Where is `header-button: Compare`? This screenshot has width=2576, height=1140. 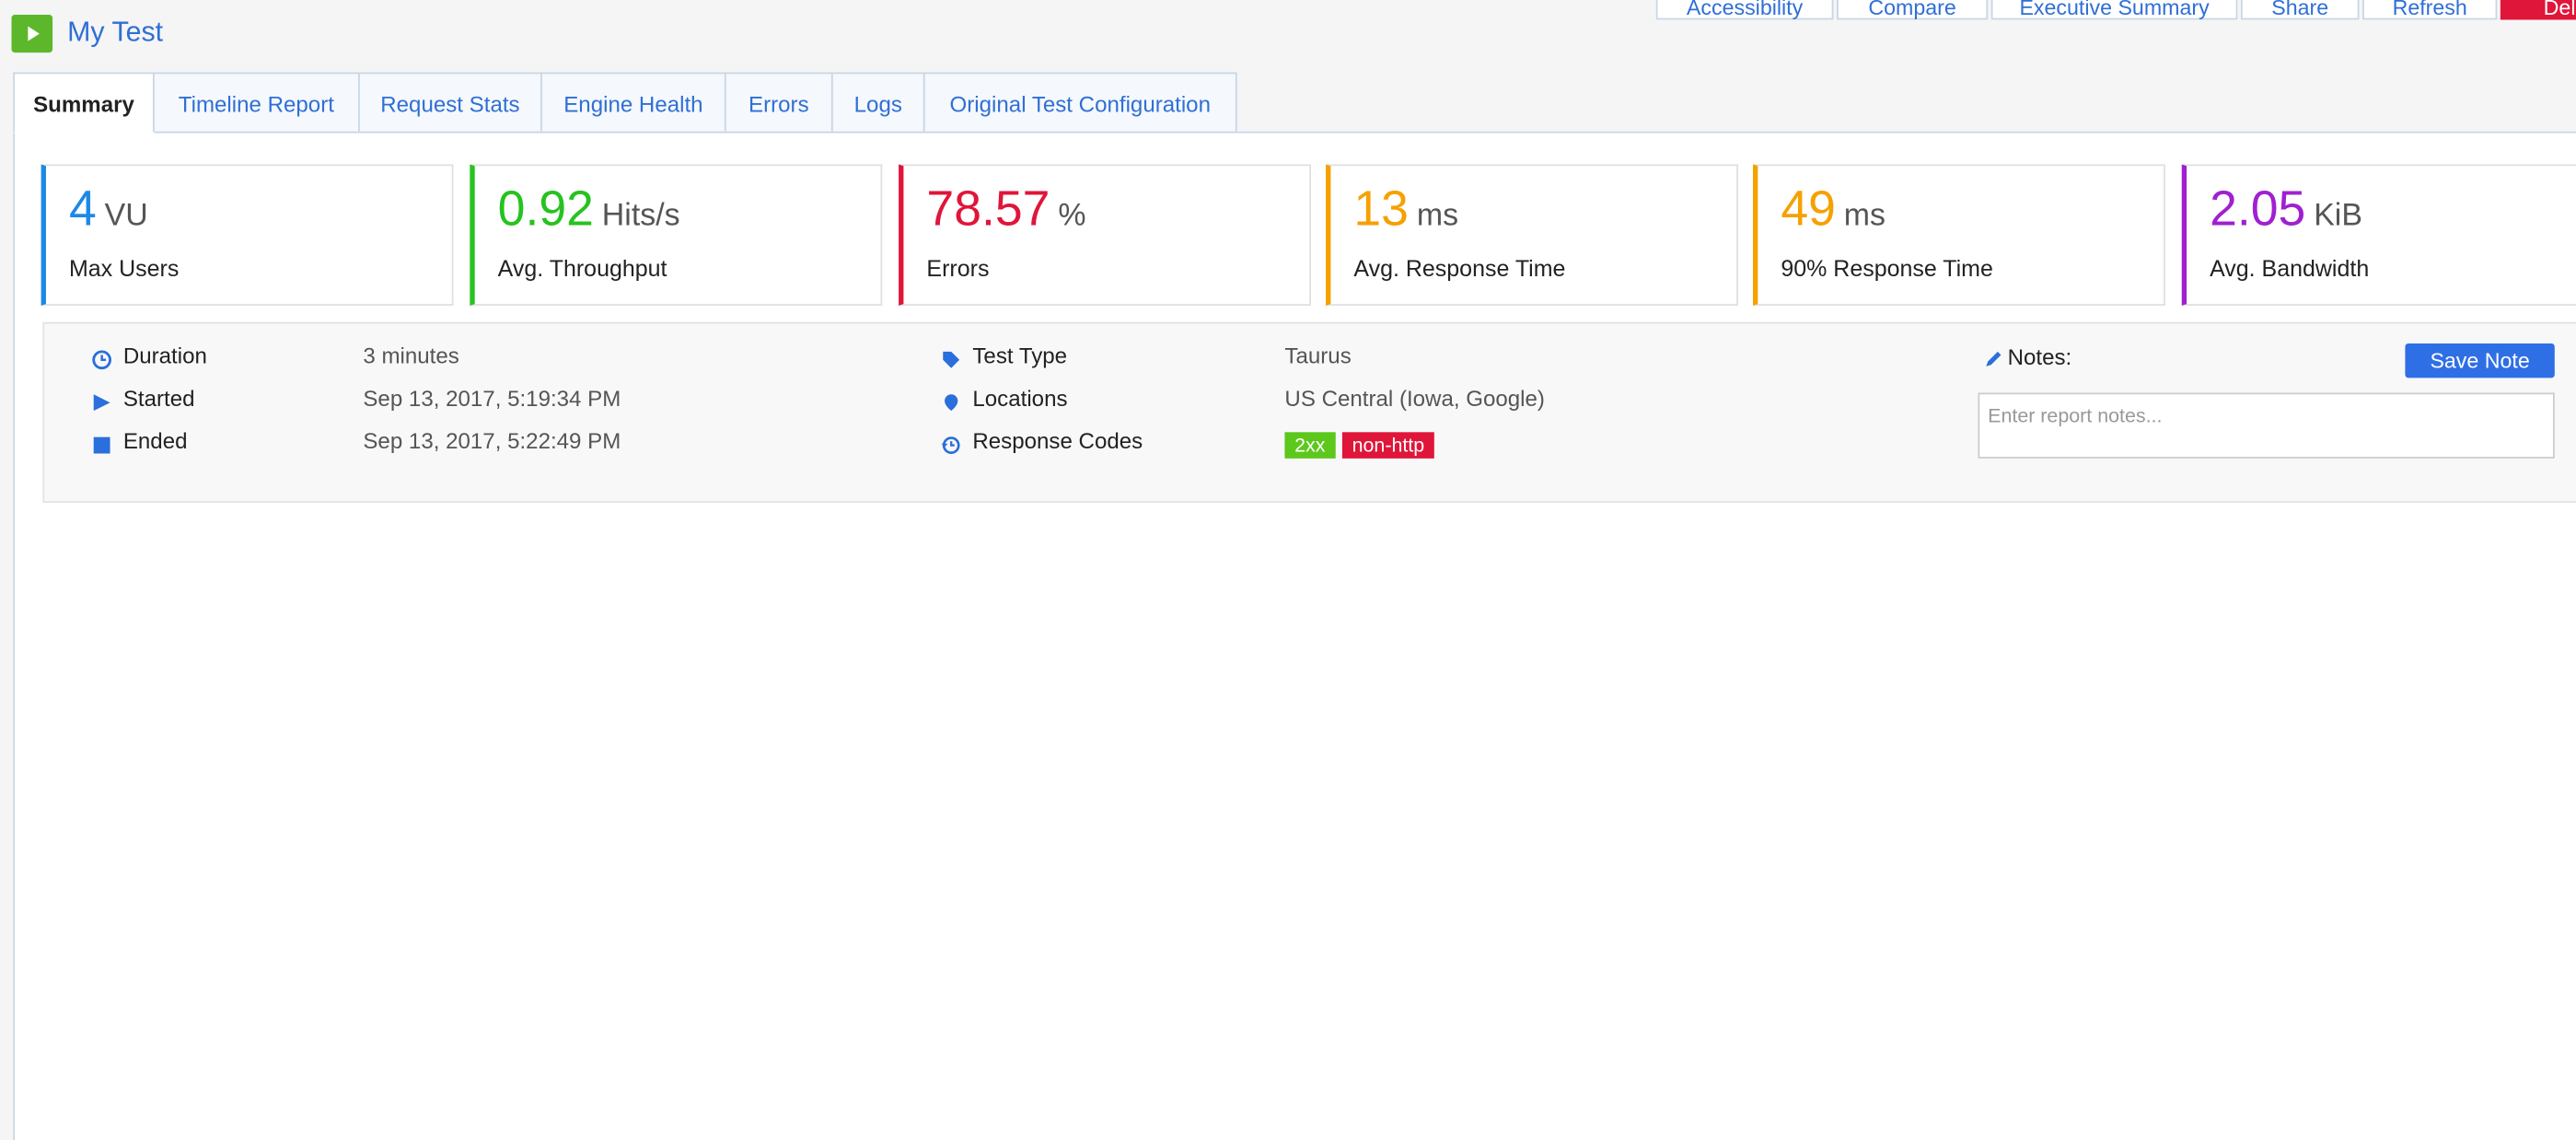 header-button: Compare is located at coordinates (1913, 10).